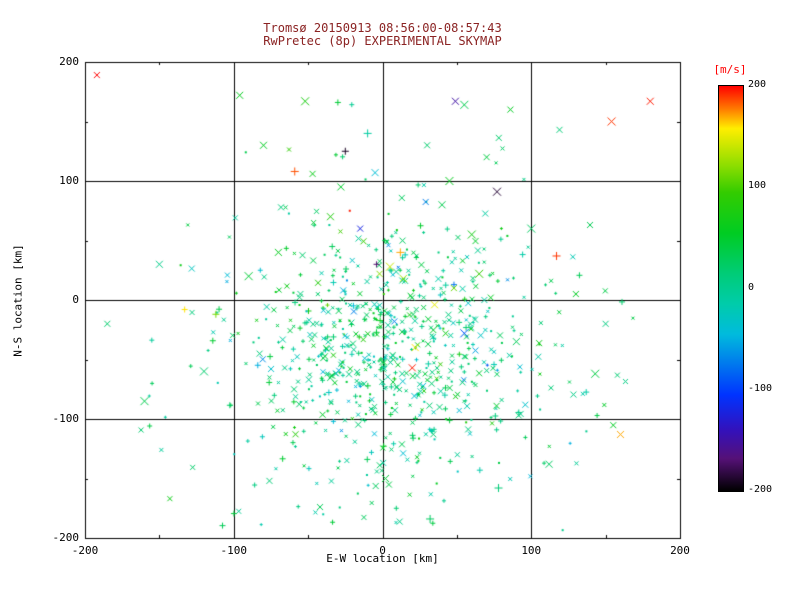 The image size is (800, 600). Describe the element at coordinates (382, 28) in the screenshot. I see `plot-title: Tromsø 20150913 08:56:00-08:57:43` at that location.